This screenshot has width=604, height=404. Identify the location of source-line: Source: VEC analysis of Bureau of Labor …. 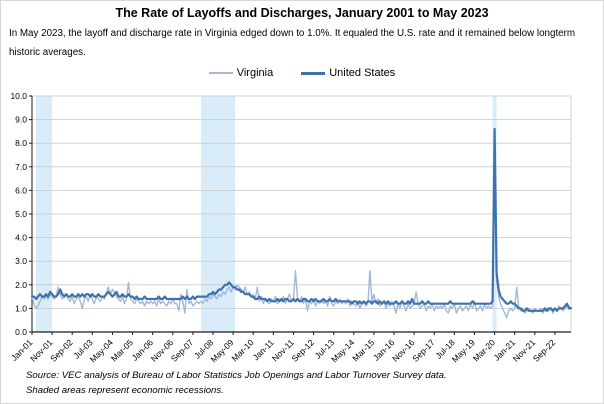
(236, 375).